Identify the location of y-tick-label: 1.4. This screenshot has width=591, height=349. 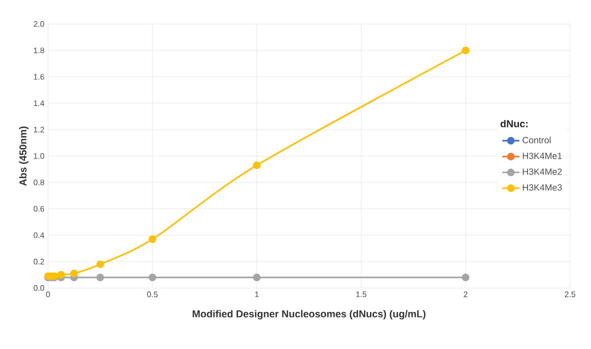
(39, 103).